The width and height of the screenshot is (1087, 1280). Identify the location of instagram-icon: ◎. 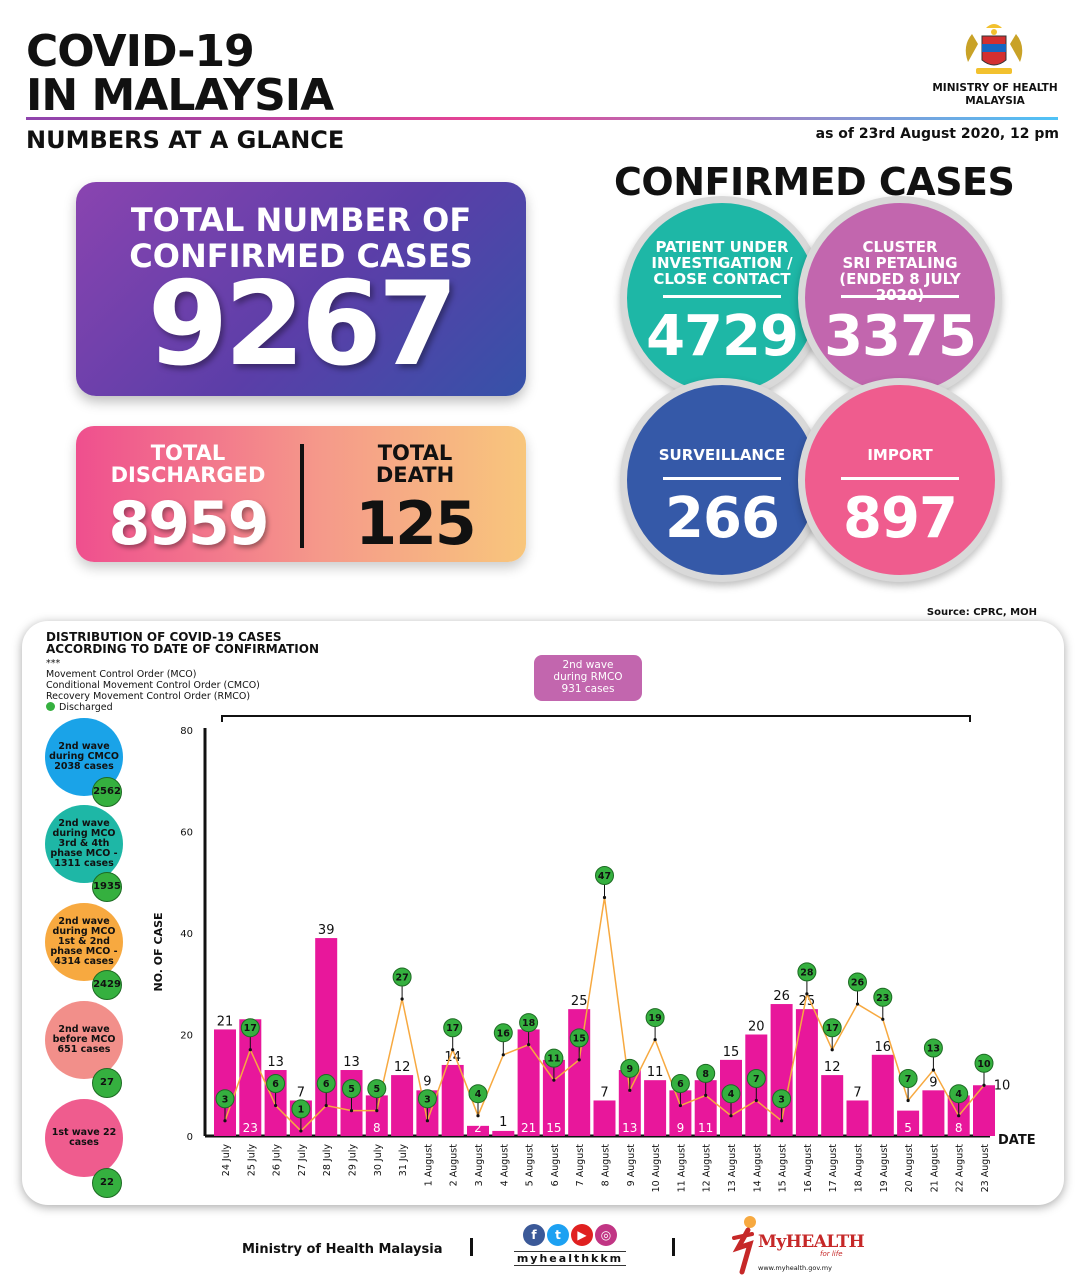
(606, 1235).